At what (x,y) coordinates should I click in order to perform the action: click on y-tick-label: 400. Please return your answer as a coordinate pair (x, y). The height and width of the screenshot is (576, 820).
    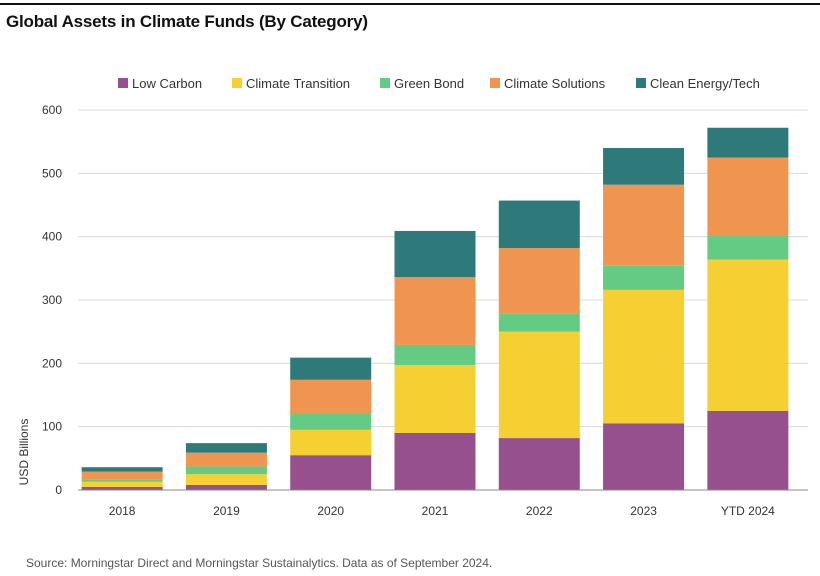
    Looking at the image, I should click on (52, 237).